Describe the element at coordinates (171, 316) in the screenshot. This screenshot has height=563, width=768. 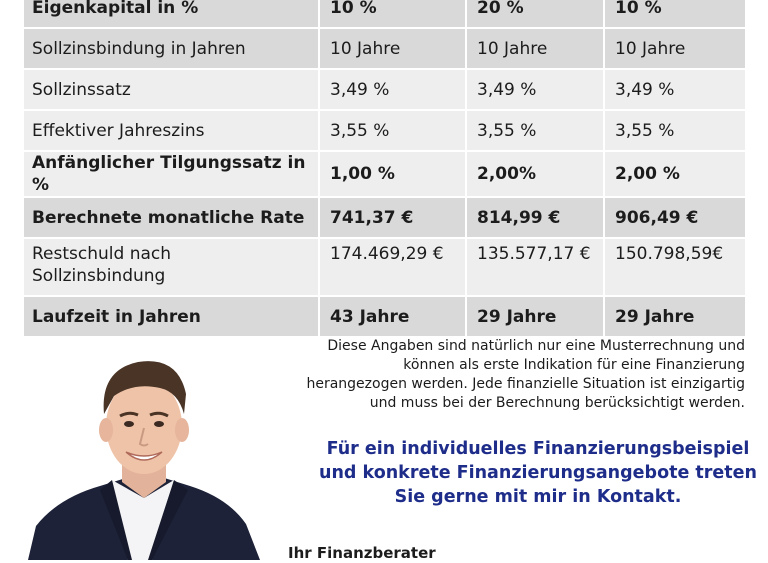
I see `row-label: Laufzeit in Jahren` at that location.